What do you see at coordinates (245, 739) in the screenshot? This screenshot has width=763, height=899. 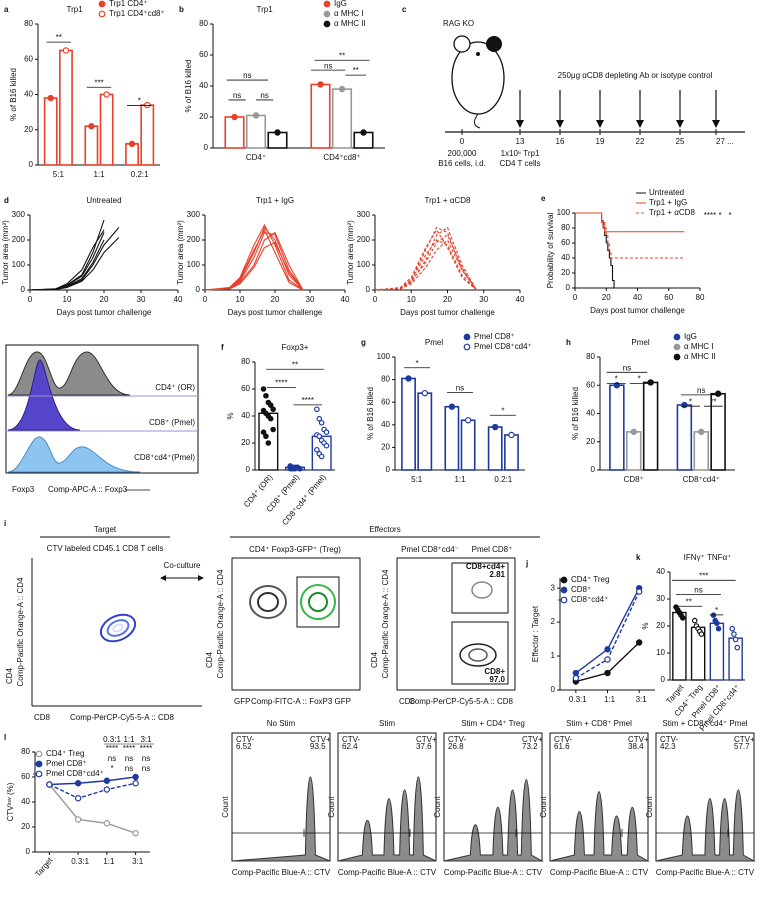 I see `gate-label: CTV-` at bounding box center [245, 739].